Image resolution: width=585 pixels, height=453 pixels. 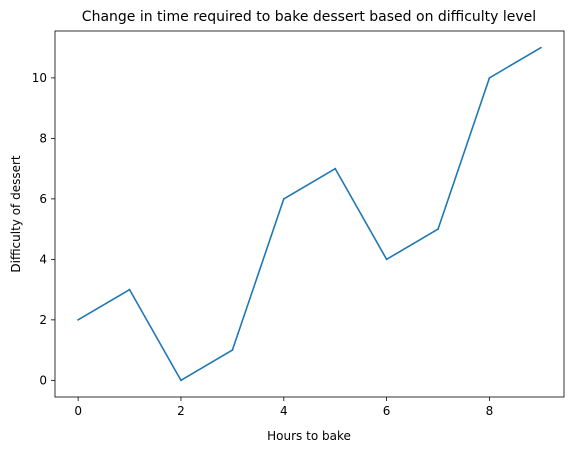 What do you see at coordinates (43, 138) in the screenshot?
I see `y-tick-label: 8` at bounding box center [43, 138].